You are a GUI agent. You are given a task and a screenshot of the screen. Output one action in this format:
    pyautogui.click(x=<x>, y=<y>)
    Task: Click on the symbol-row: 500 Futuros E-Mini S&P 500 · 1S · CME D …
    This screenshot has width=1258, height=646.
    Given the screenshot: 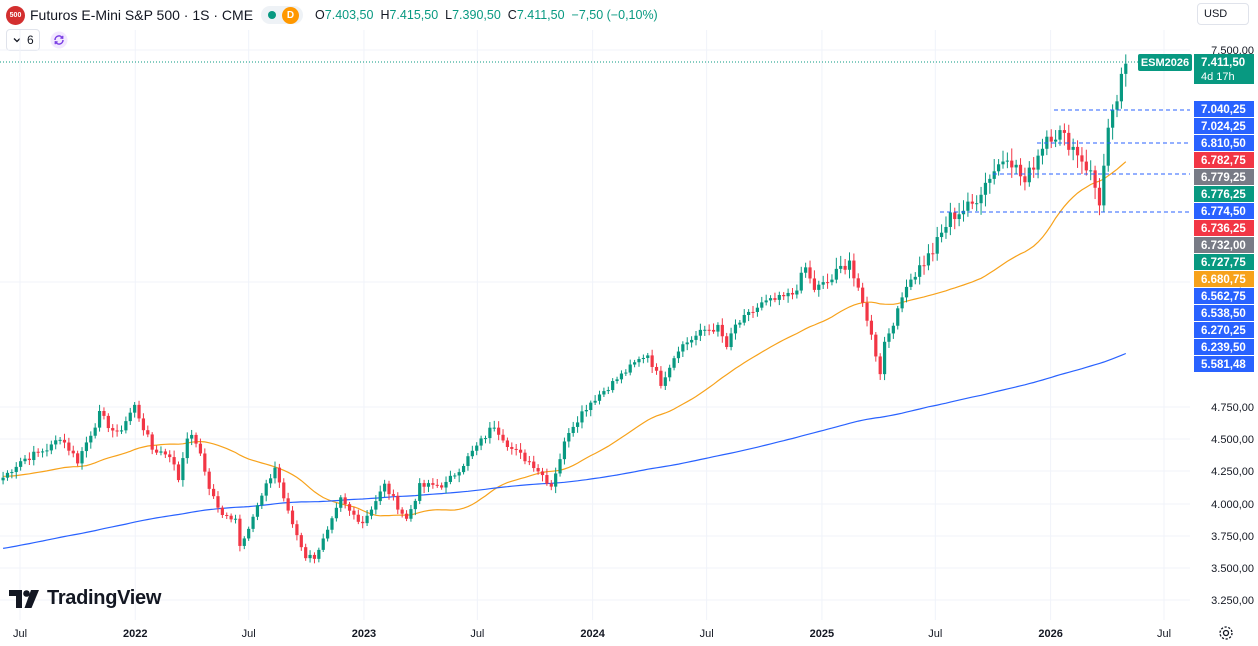 What is the action you would take?
    pyautogui.click(x=332, y=15)
    